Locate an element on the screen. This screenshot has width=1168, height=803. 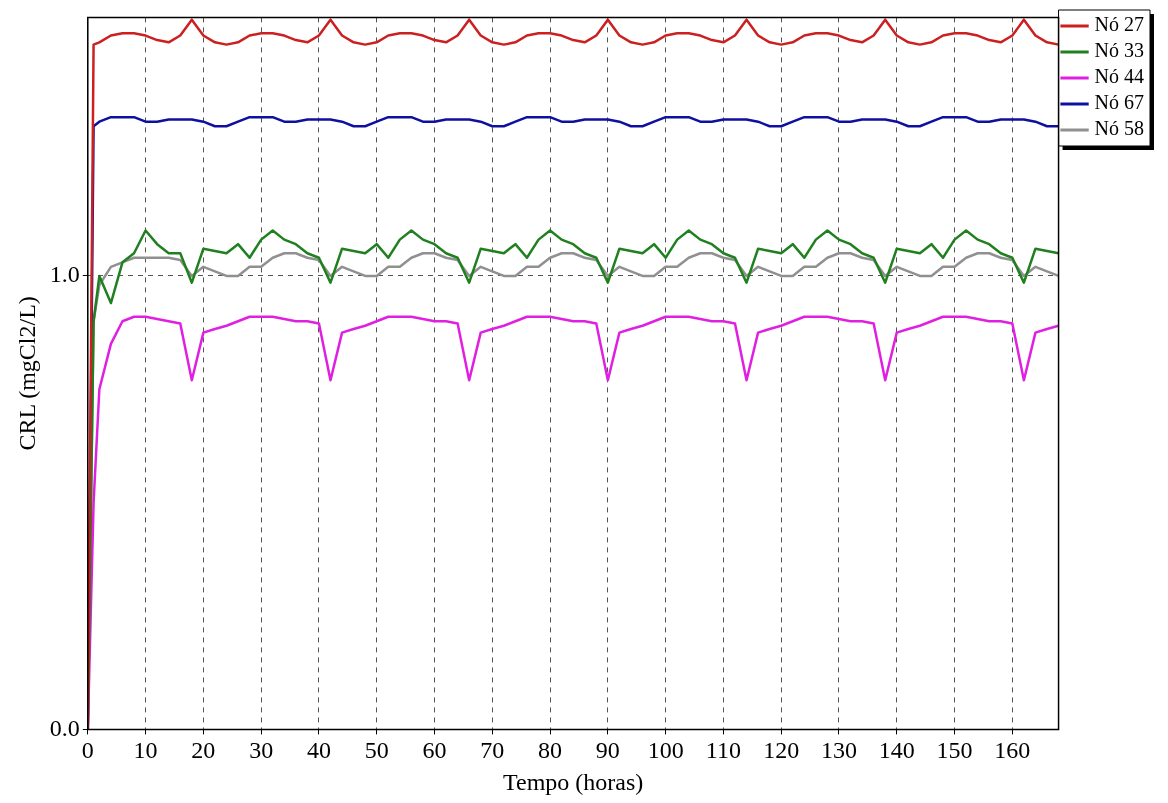
y-tick-label: 0.0 is located at coordinates (64, 727).